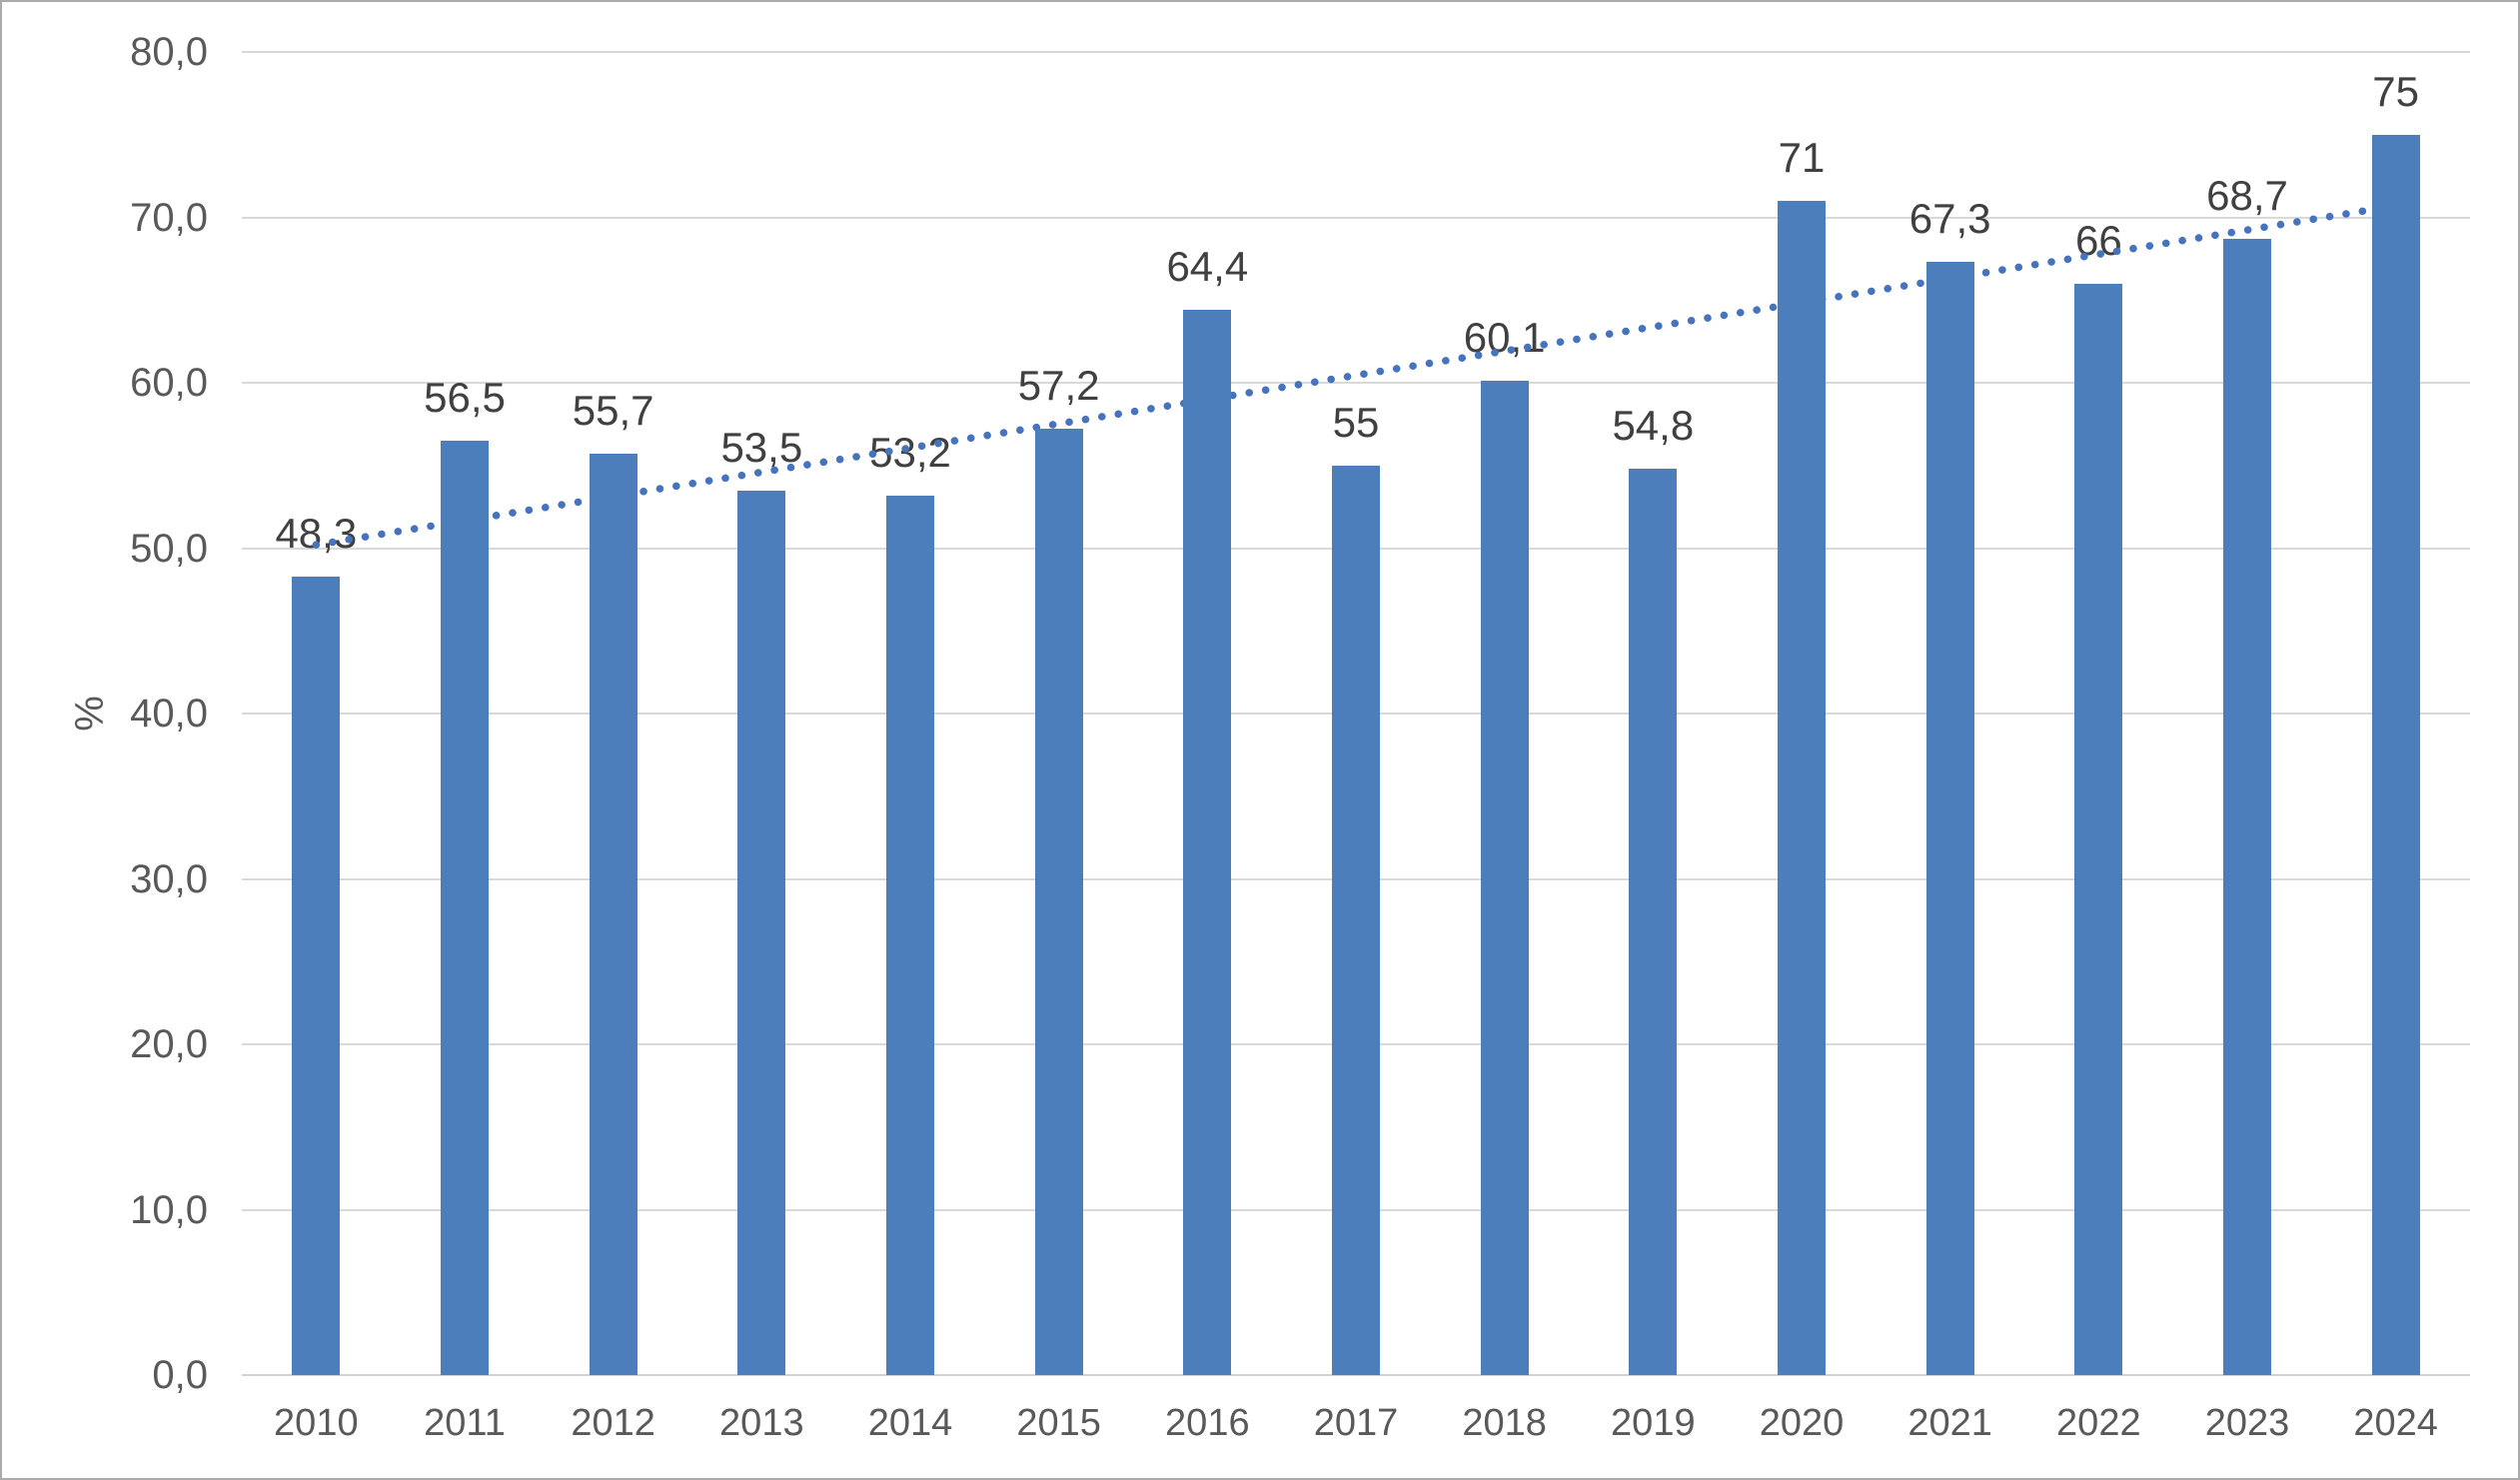  I want to click on x-axis-tick-label: 2011, so click(465, 1423).